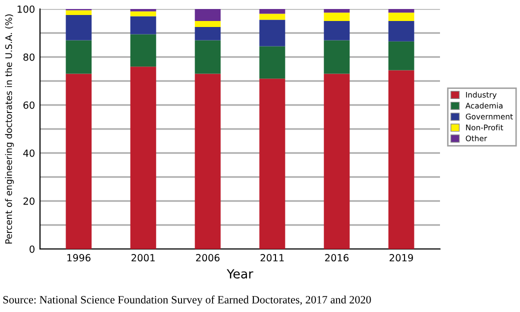 The image size is (520, 312). Describe the element at coordinates (187, 301) in the screenshot. I see `source-note: Source: National Science Foundation Survey of Earned Doctorates, 2017 and 2020` at that location.